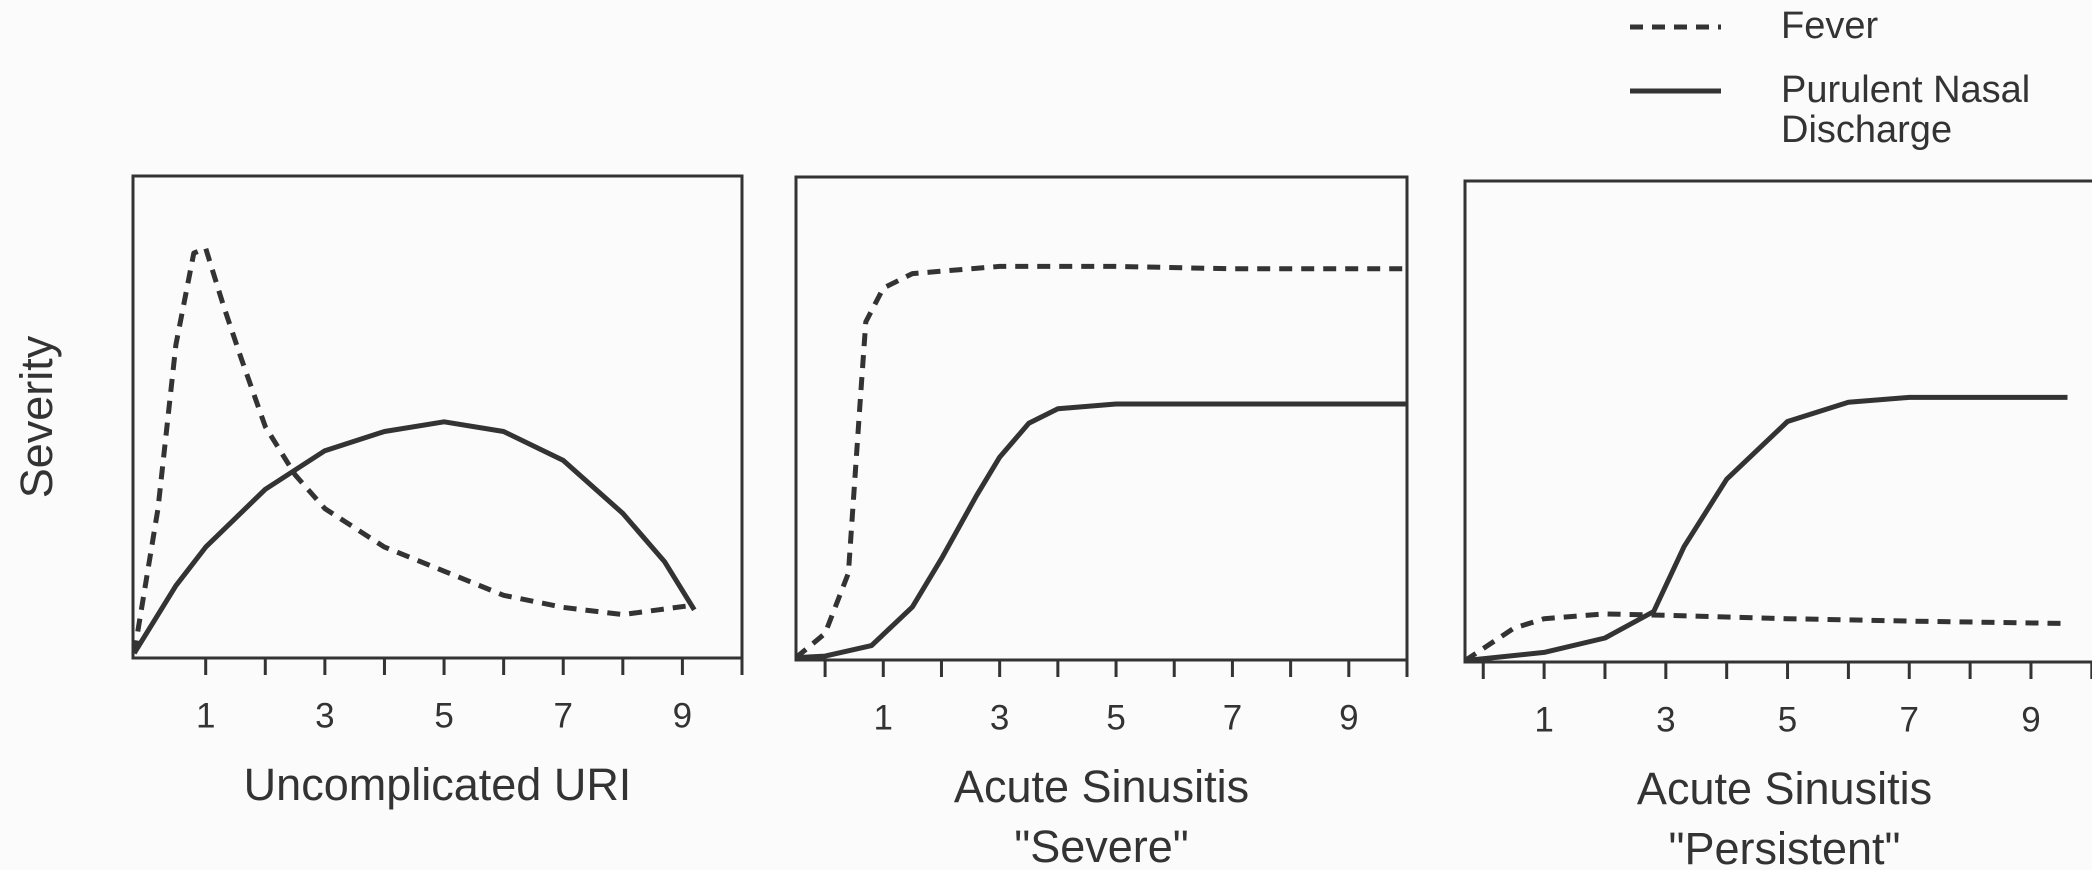  Describe the element at coordinates (1101, 815) in the screenshot. I see `x-axis-label: Acute Sinusitis "Severe"` at that location.